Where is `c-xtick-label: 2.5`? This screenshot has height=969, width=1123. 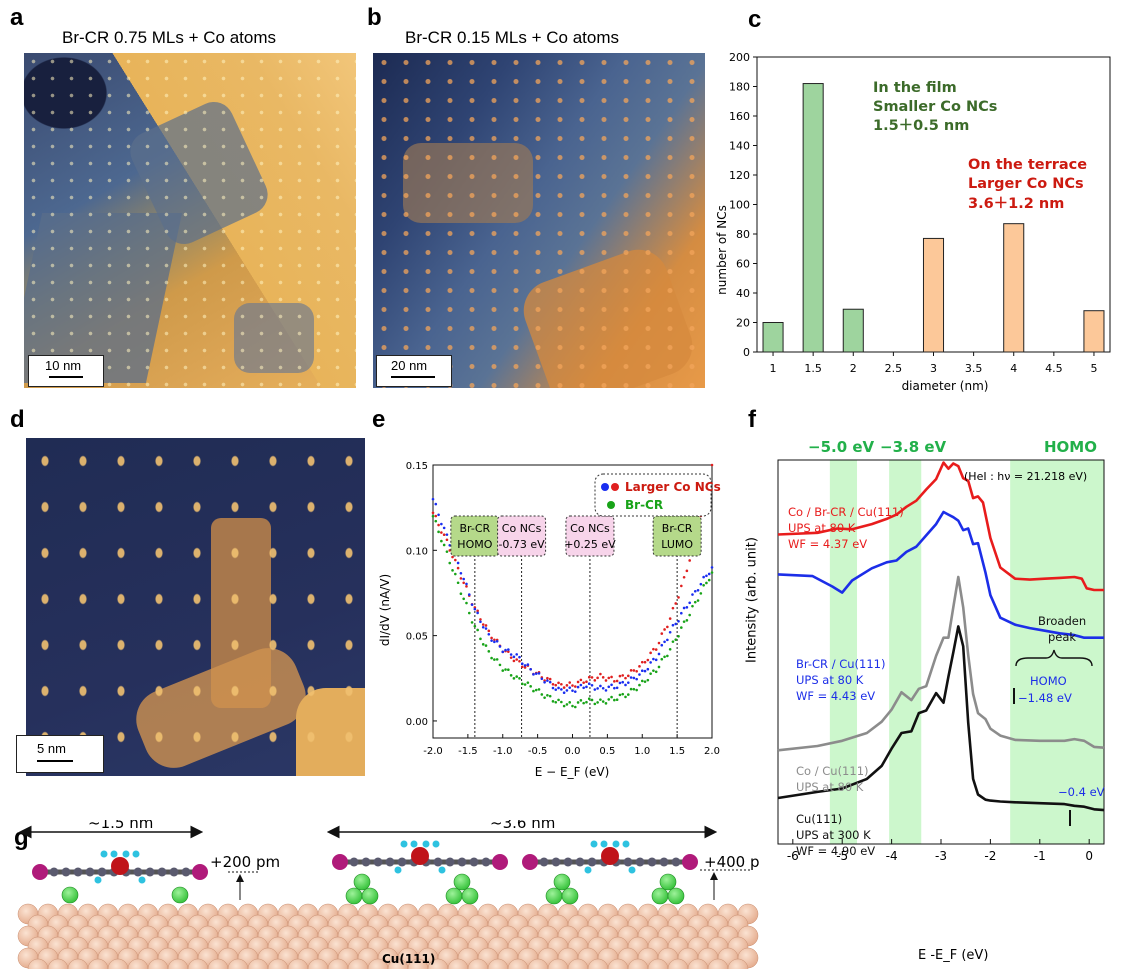 c-xtick-label: 2.5 is located at coordinates (894, 368).